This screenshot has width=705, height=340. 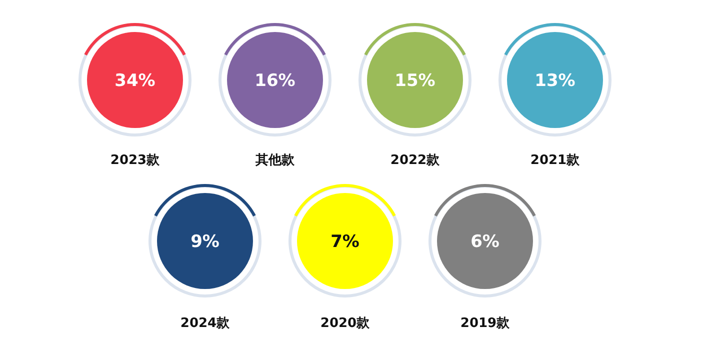 What do you see at coordinates (415, 160) in the screenshot?
I see `category-label: 2022款` at bounding box center [415, 160].